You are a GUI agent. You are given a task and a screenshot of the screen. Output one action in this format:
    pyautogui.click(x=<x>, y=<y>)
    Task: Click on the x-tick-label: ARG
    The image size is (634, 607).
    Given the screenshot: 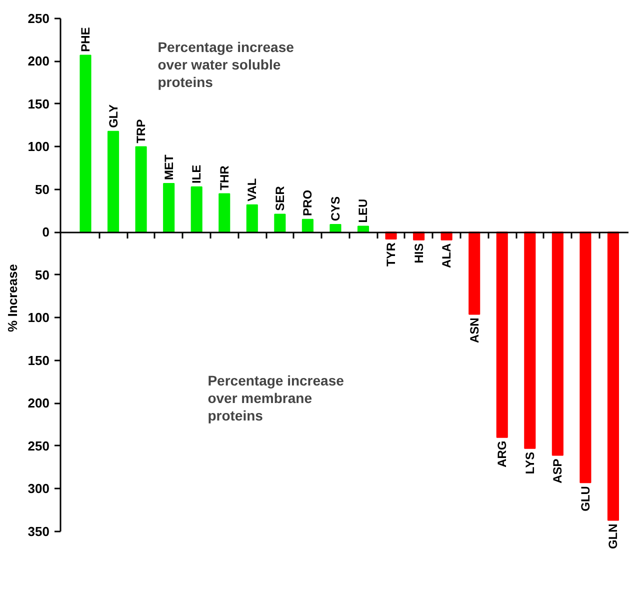 What is the action you would take?
    pyautogui.click(x=502, y=454)
    